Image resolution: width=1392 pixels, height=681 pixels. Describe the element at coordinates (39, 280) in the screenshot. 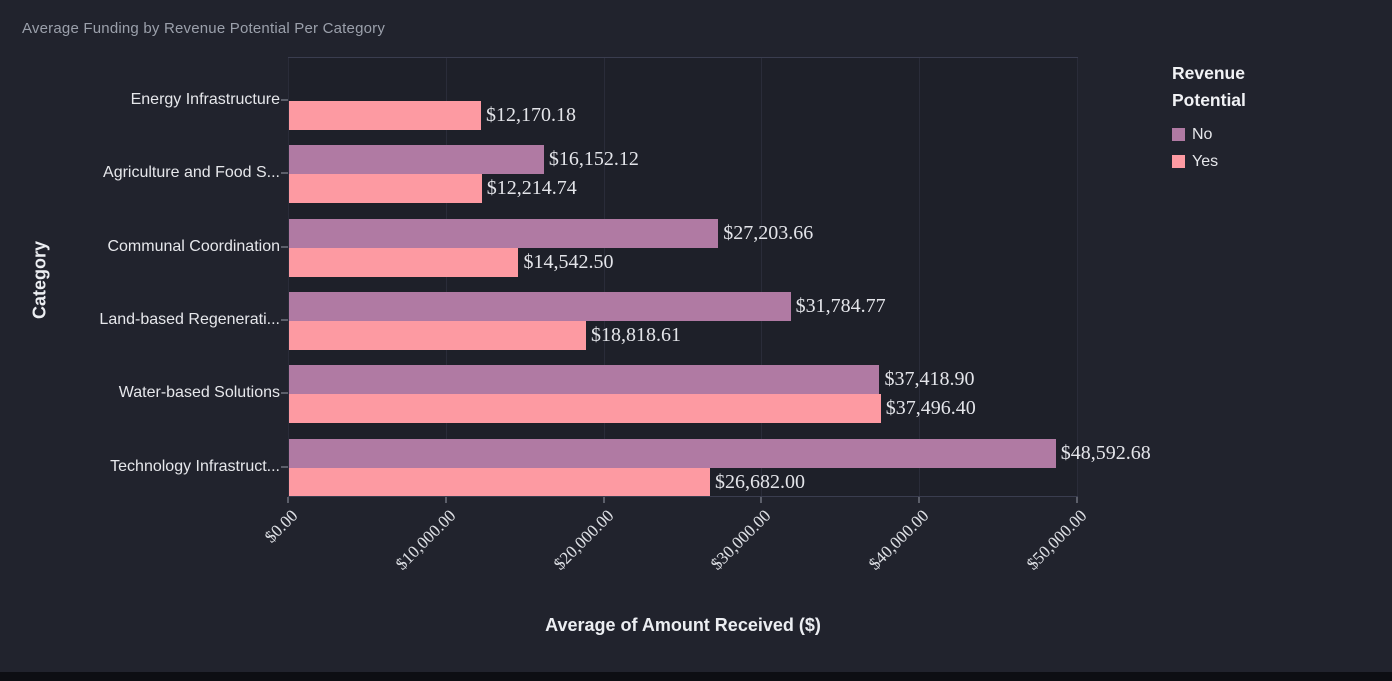

I see `y-axis-title: Category` at that location.